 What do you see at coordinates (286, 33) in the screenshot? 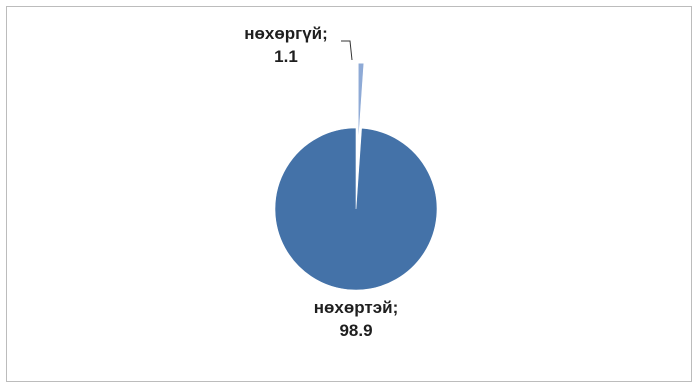
I see `label-name-nohorgui: нөхөргүй;` at bounding box center [286, 33].